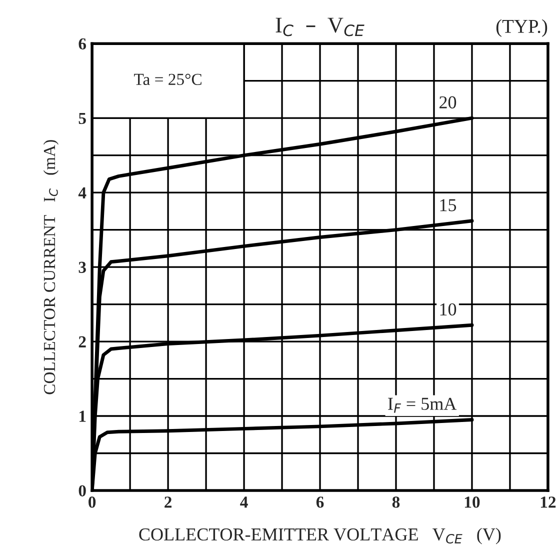 This screenshot has height=545, width=558. Describe the element at coordinates (244, 502) in the screenshot. I see `x-tick-label: 4` at that location.